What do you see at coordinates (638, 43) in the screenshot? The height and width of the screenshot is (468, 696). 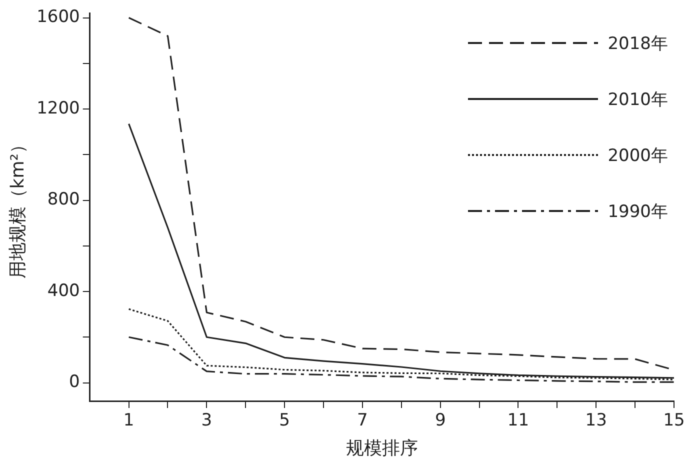 I see `legend-label: 2018年` at bounding box center [638, 43].